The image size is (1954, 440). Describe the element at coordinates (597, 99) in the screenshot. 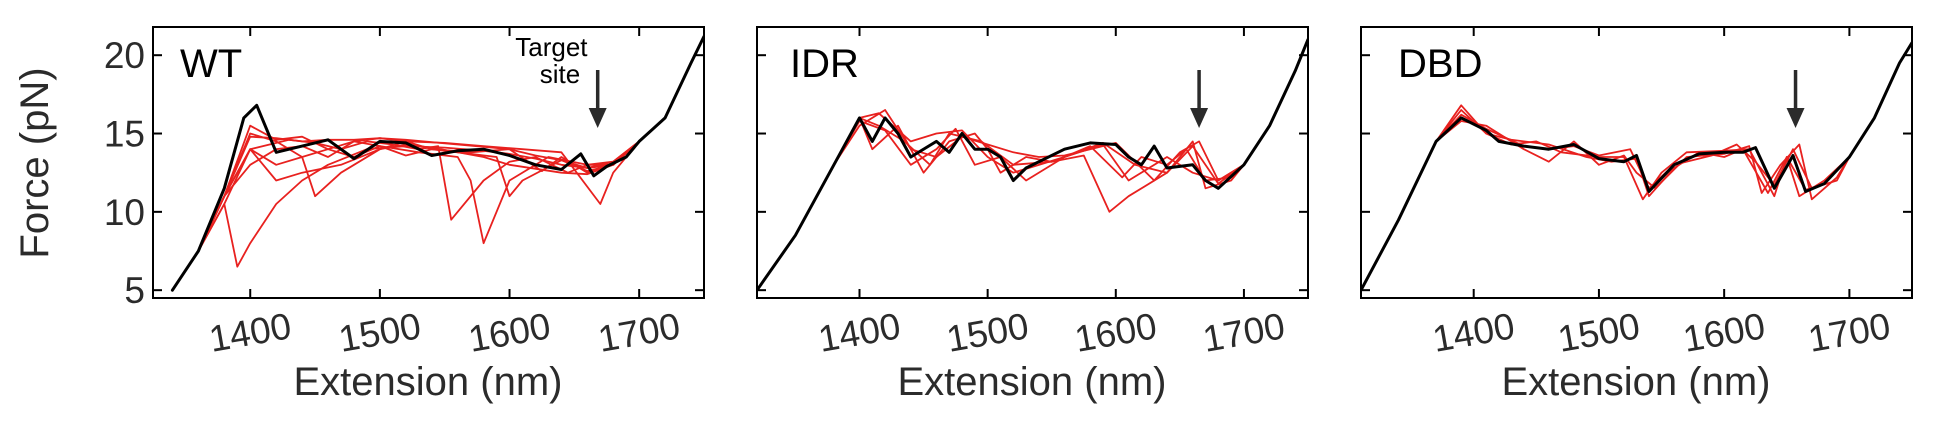

I see `target-wt` at that location.